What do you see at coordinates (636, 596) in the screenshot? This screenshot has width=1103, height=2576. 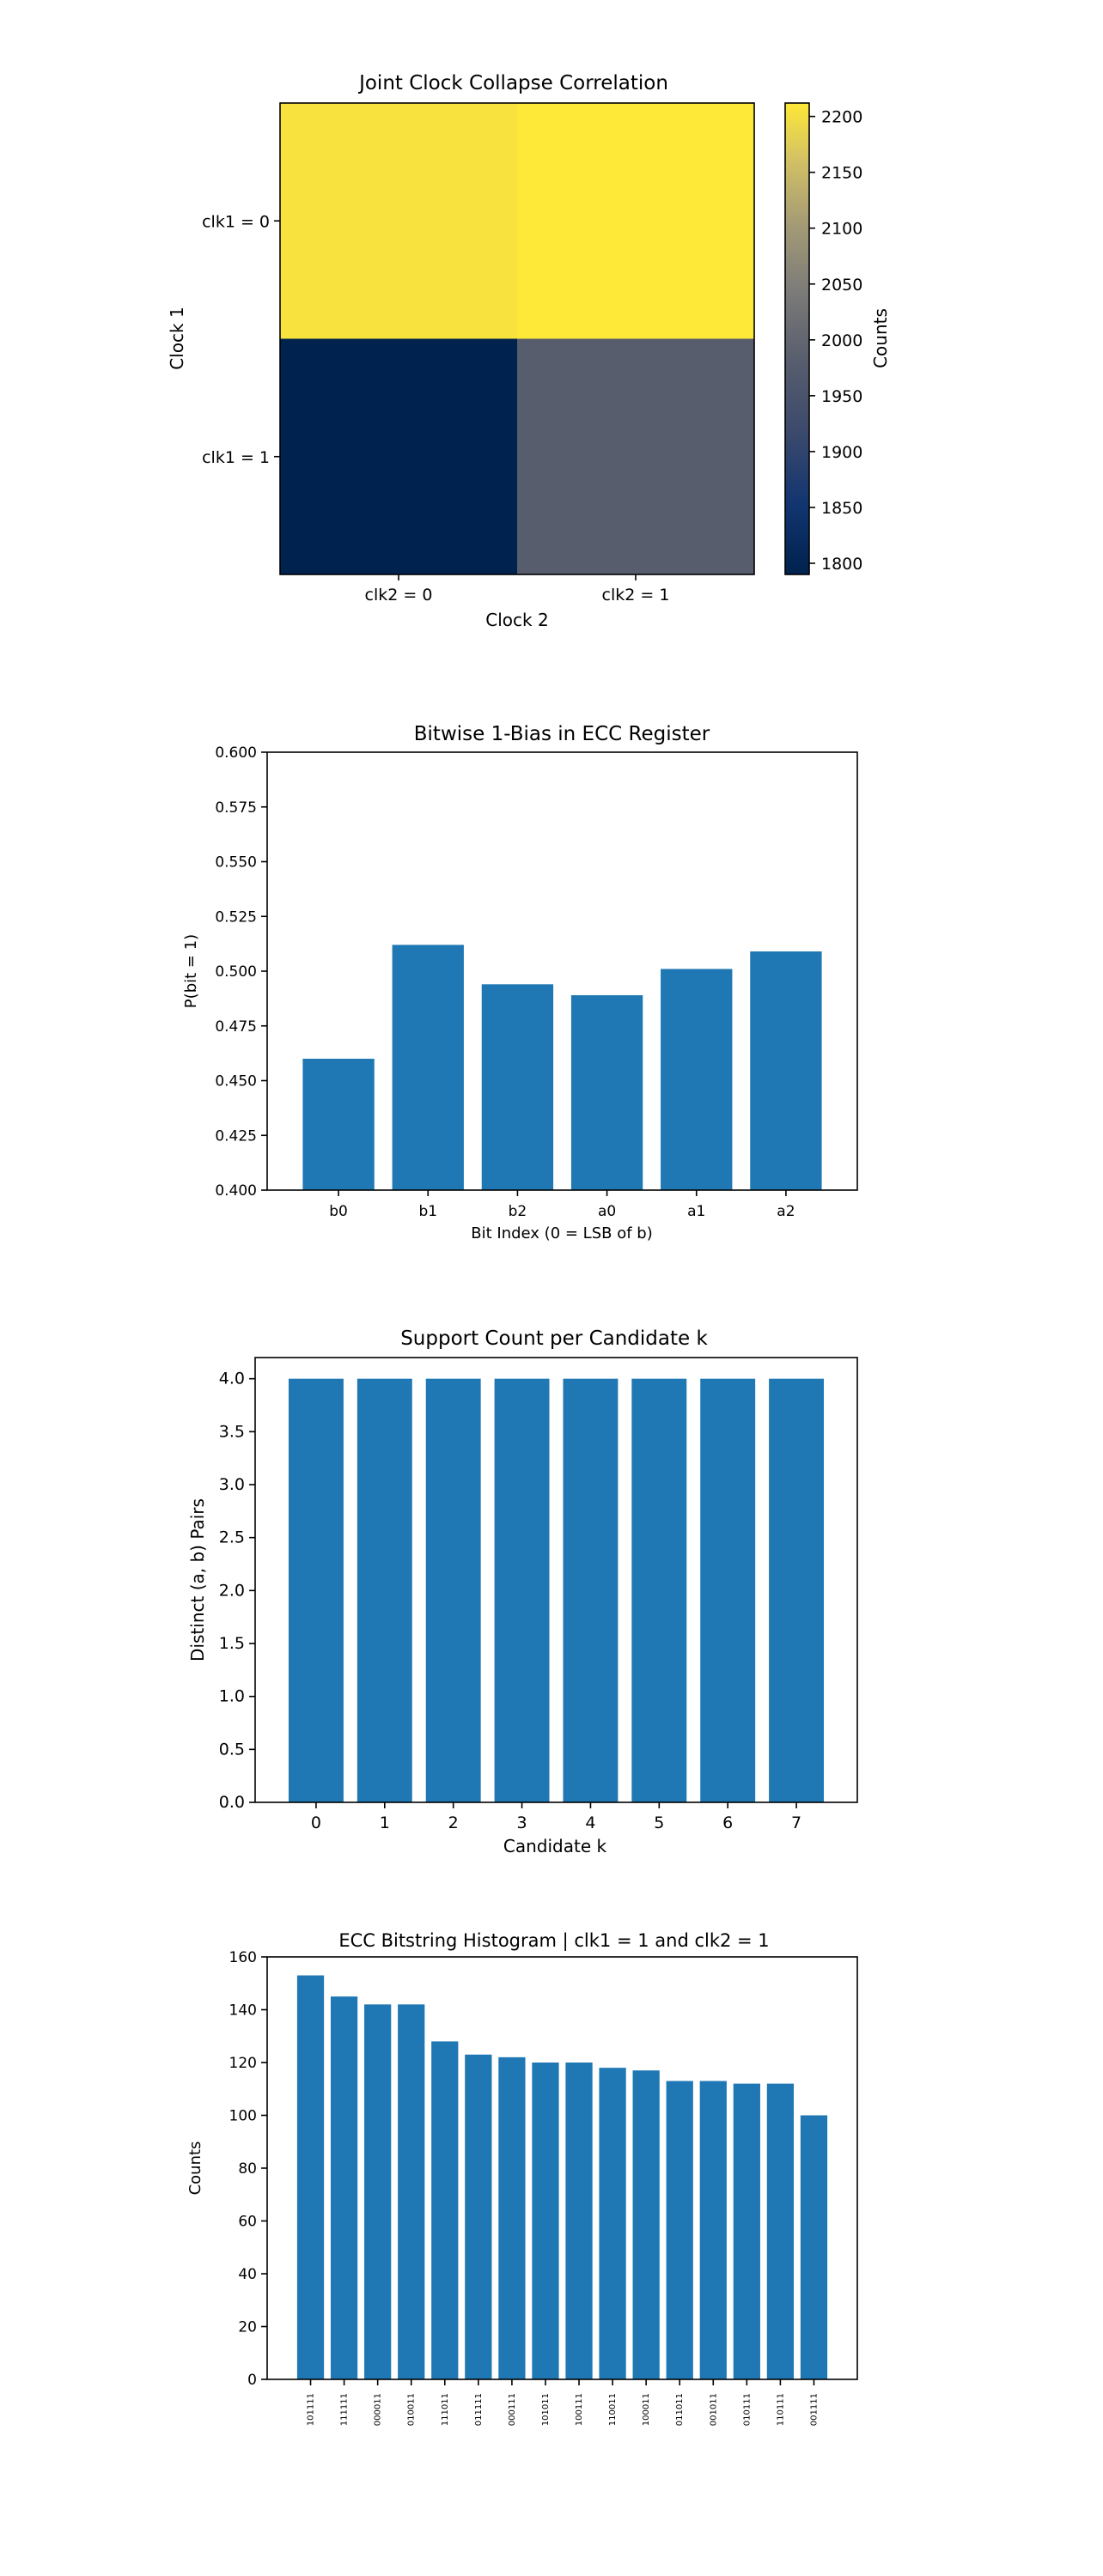 I see `heatmap-x-tick-label: clk2 = 1` at bounding box center [636, 596].